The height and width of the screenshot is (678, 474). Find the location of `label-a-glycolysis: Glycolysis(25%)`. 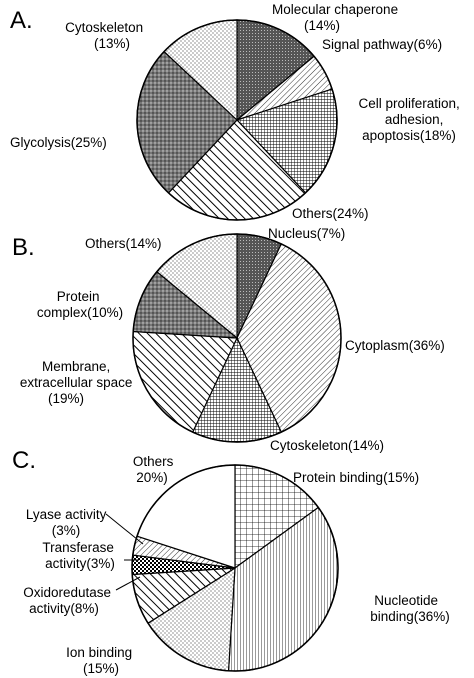

label-a-glycolysis: Glycolysis(25%) is located at coordinates (58, 142).